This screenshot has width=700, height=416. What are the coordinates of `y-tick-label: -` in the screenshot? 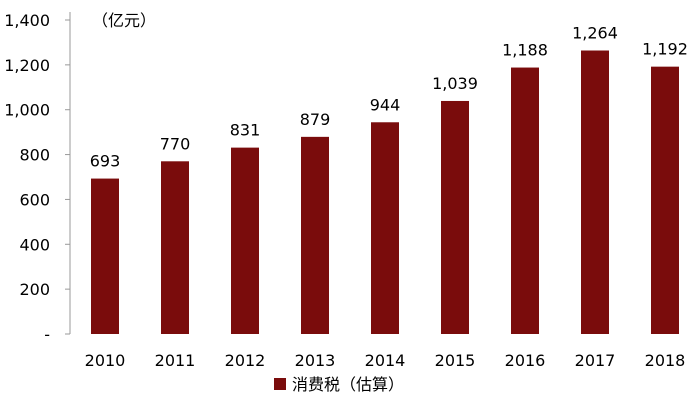 It's located at (47, 334).